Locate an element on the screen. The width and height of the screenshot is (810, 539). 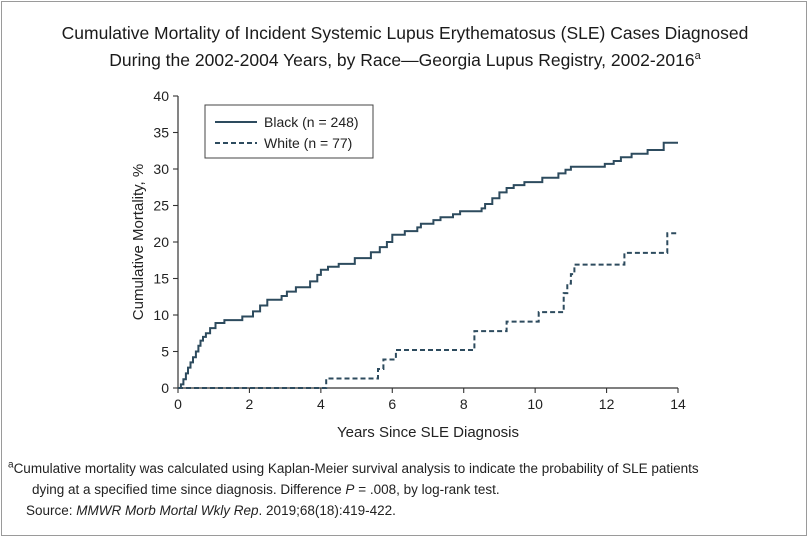
legend: Black (n = 248) White (n = 77) is located at coordinates (289, 131).